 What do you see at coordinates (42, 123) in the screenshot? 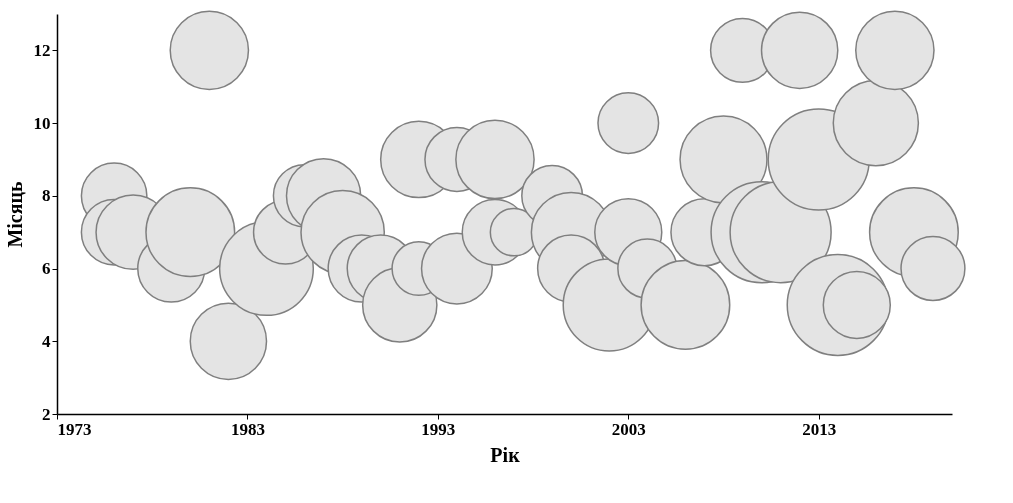
I see `y-tick-label: 10` at bounding box center [42, 123].